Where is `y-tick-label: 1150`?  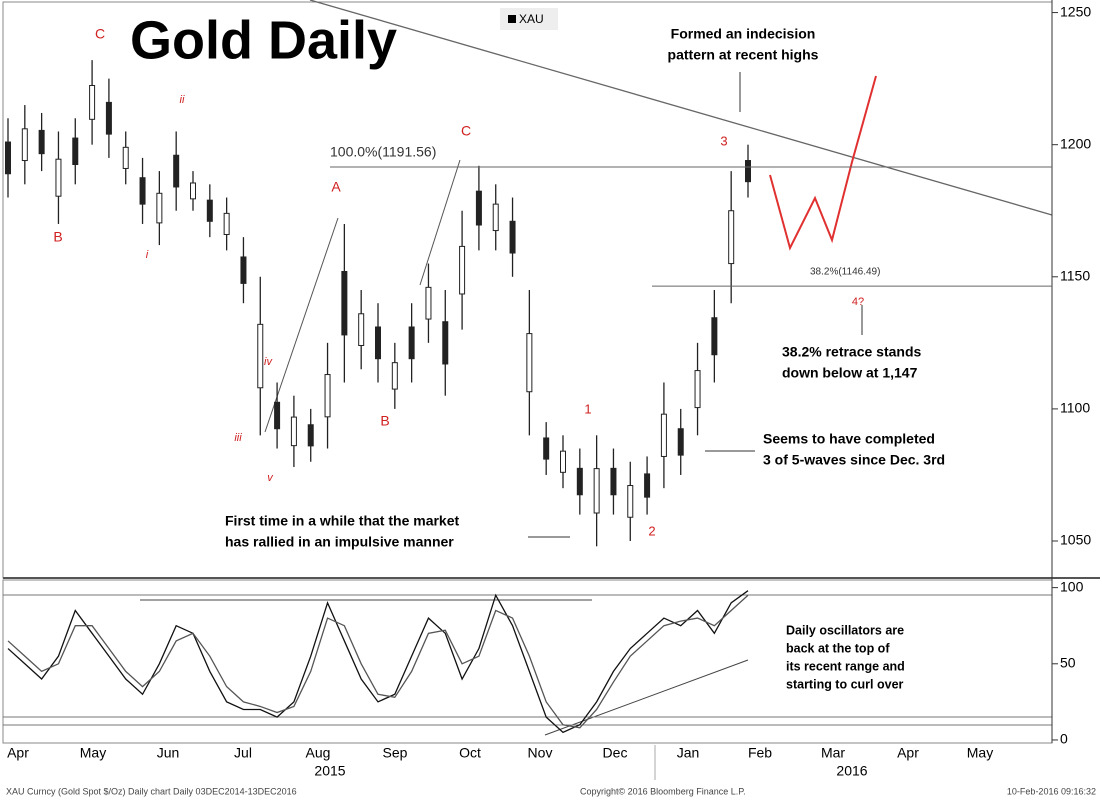 y-tick-label: 1150 is located at coordinates (1075, 275).